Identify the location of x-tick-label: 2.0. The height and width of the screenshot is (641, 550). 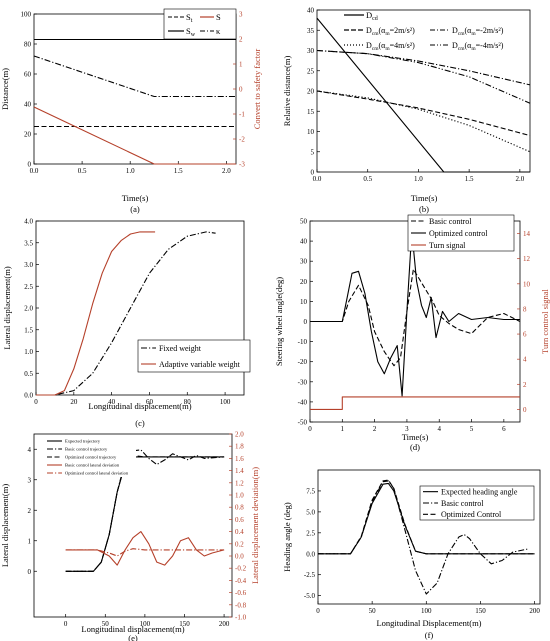
(519, 179).